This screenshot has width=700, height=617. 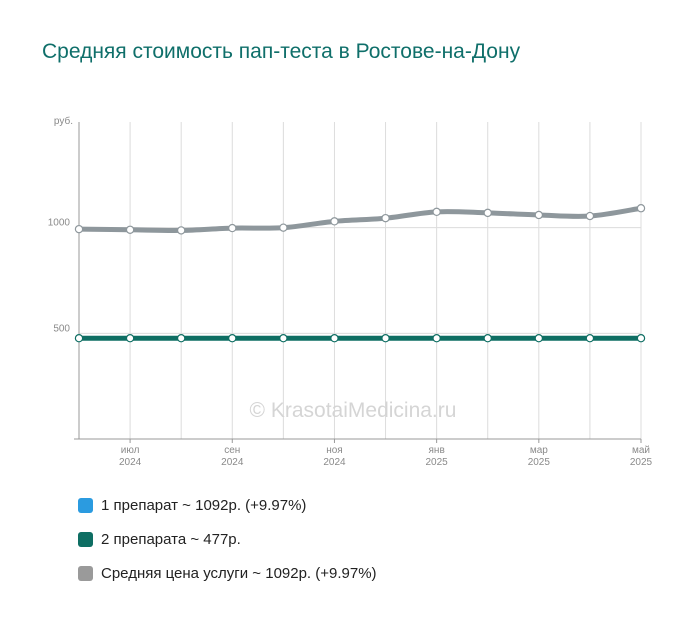 I want to click on y-axis-unit: руб., so click(x=63, y=121).